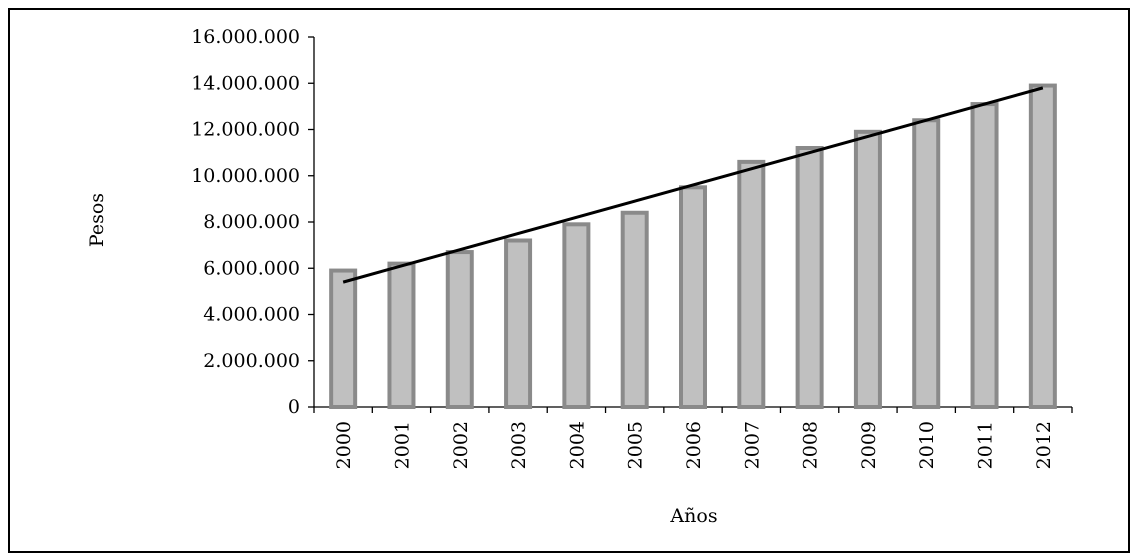 The width and height of the screenshot is (1134, 553). Describe the element at coordinates (1044, 445) in the screenshot. I see `x-tick-label: 2012` at that location.